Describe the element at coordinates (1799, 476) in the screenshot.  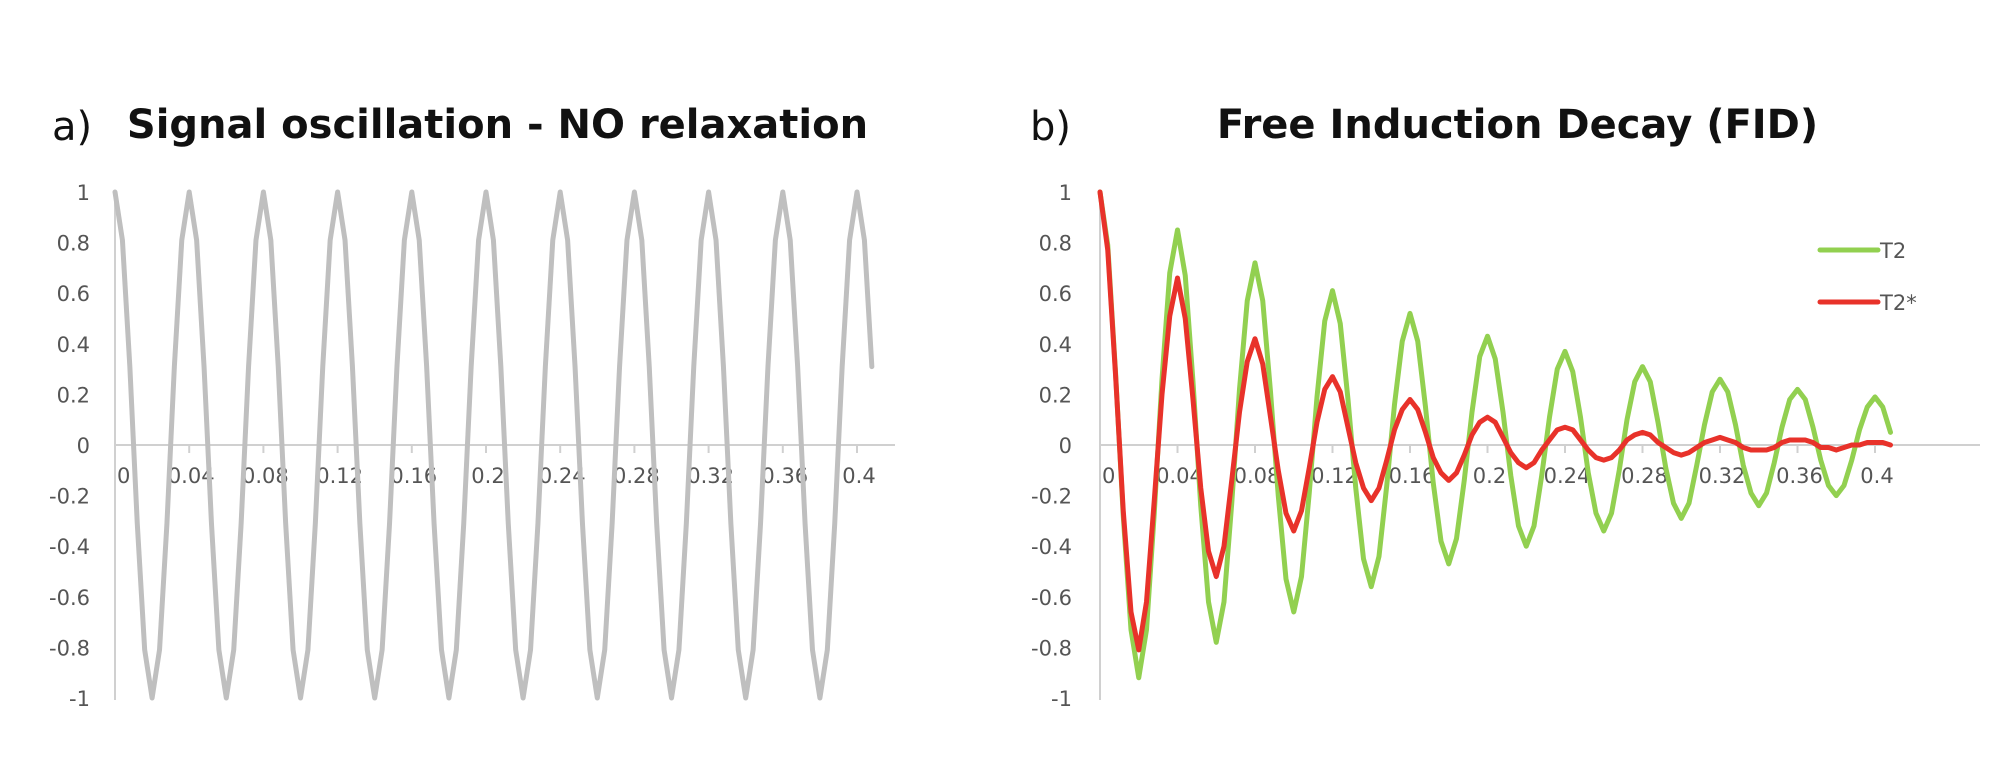
I see `x-tick-label: 0.36` at that location.